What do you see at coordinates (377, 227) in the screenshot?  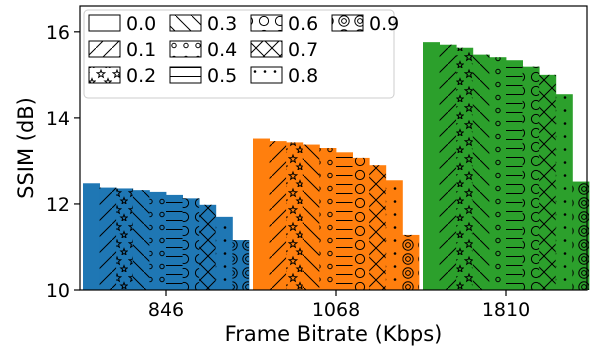 I see `bar-hatch-1068-0.7` at bounding box center [377, 227].